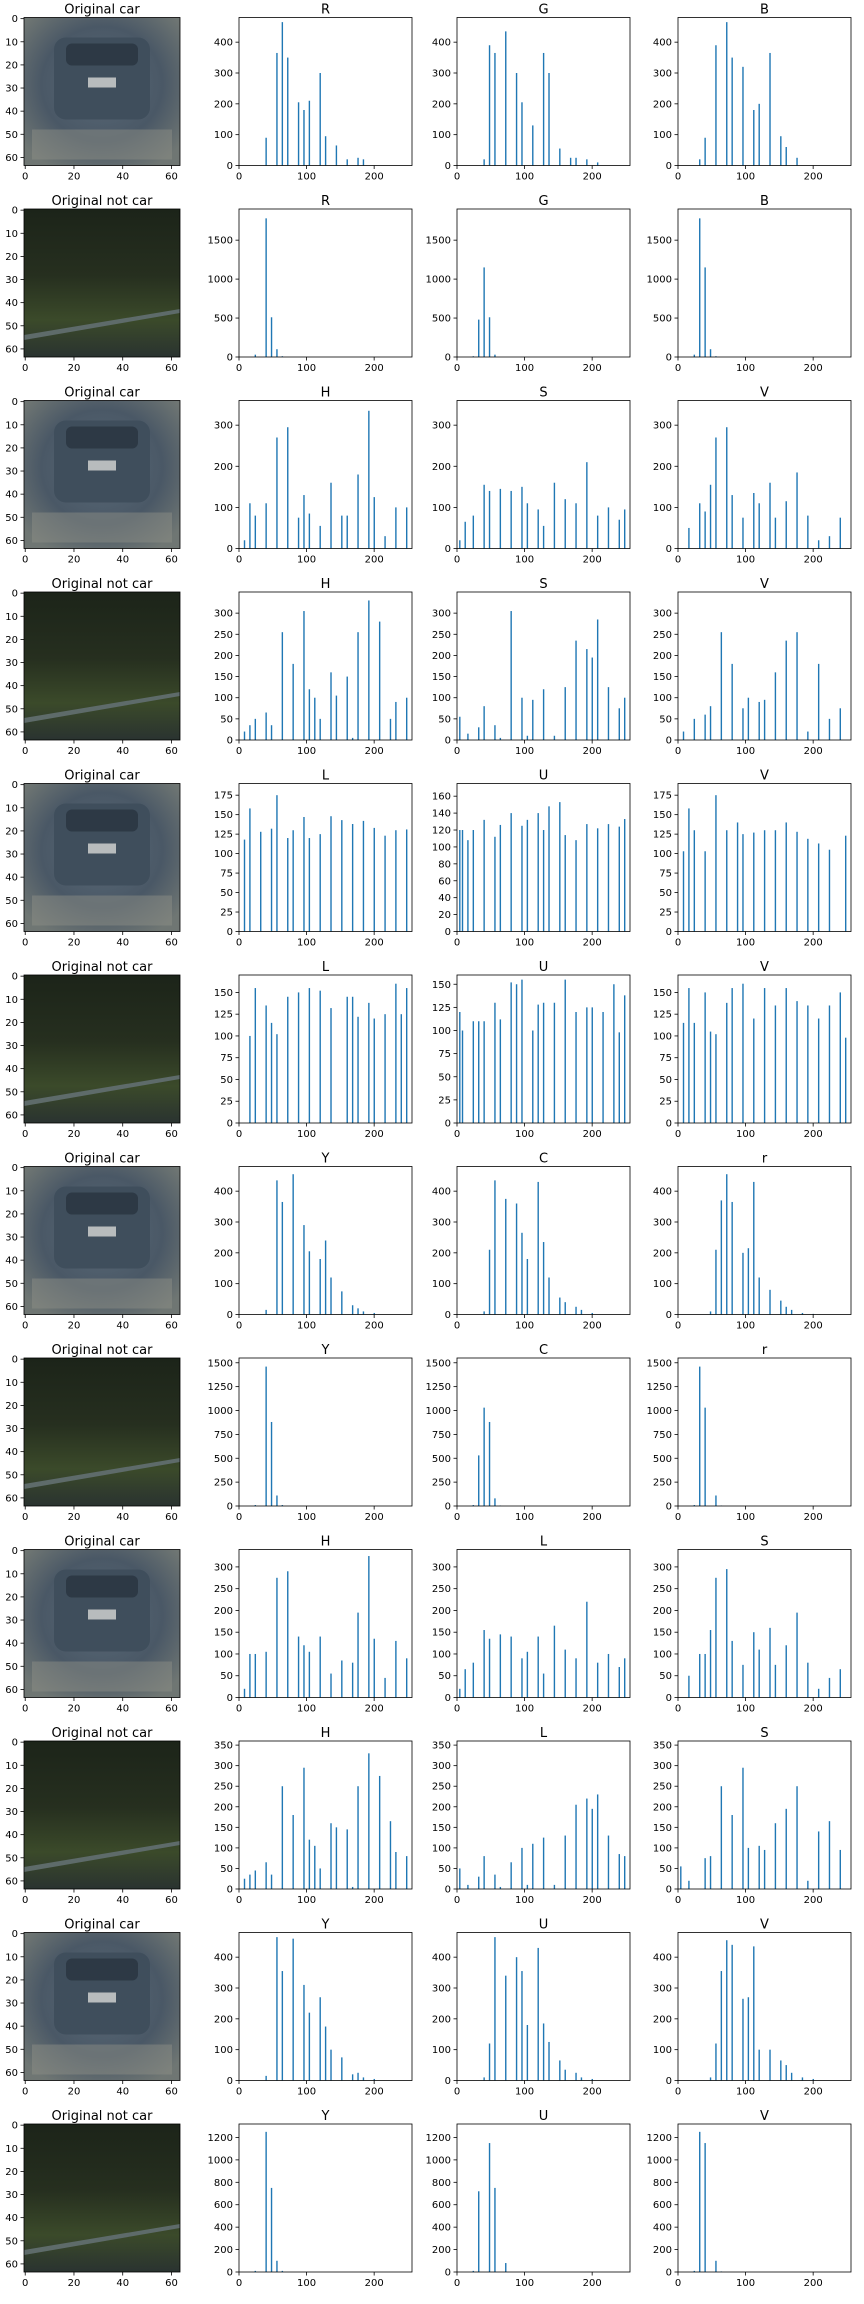 This screenshot has height=2304, width=864. What do you see at coordinates (74, 1709) in the screenshot?
I see `x-tick-label: 20` at bounding box center [74, 1709].